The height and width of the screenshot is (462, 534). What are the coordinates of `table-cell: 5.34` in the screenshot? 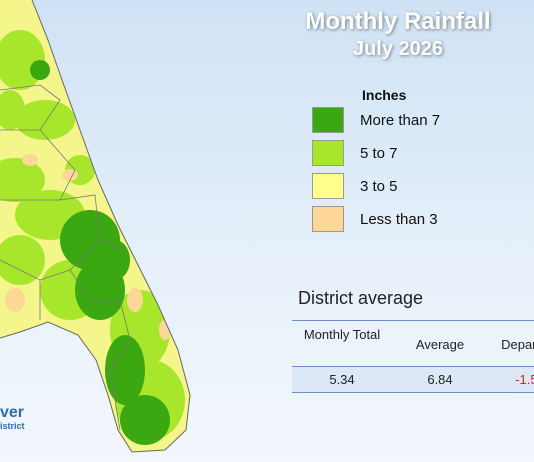 It's located at (342, 379).